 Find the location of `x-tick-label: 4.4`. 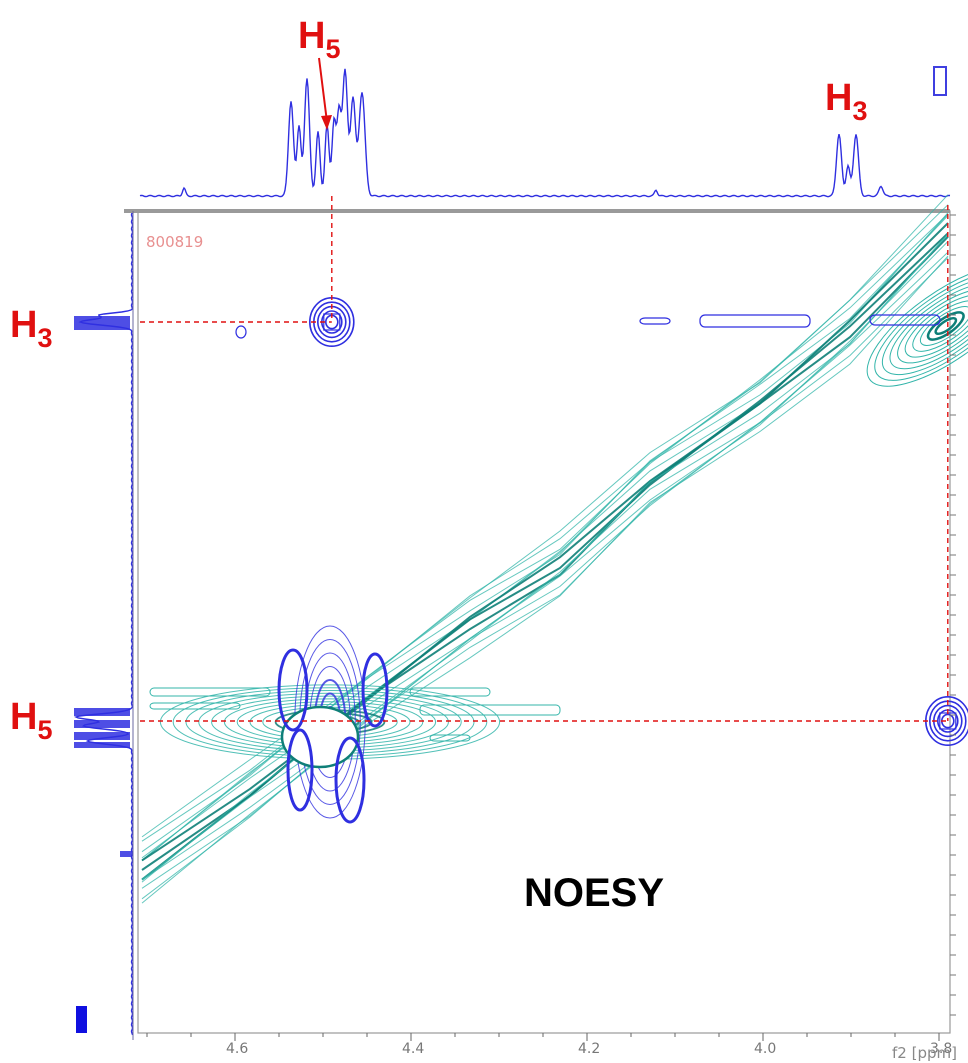

x-tick-label: 4.4 is located at coordinates (413, 1049).